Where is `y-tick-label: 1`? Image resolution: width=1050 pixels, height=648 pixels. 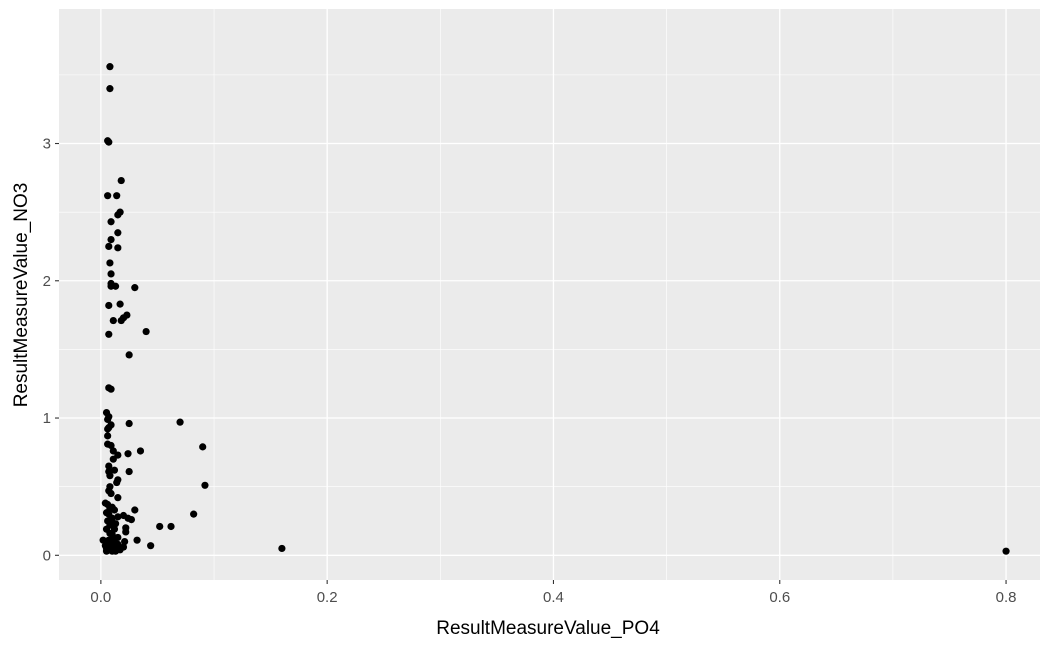
y-tick-label: 1 is located at coordinates (47, 418).